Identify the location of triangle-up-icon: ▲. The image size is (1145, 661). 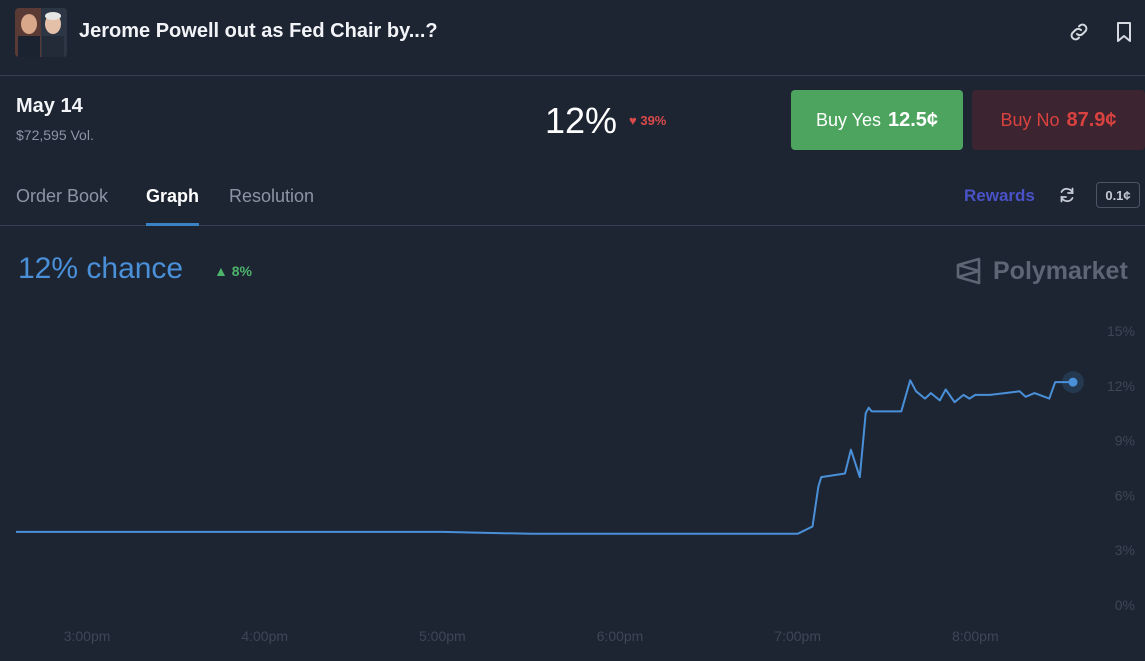
(221, 271).